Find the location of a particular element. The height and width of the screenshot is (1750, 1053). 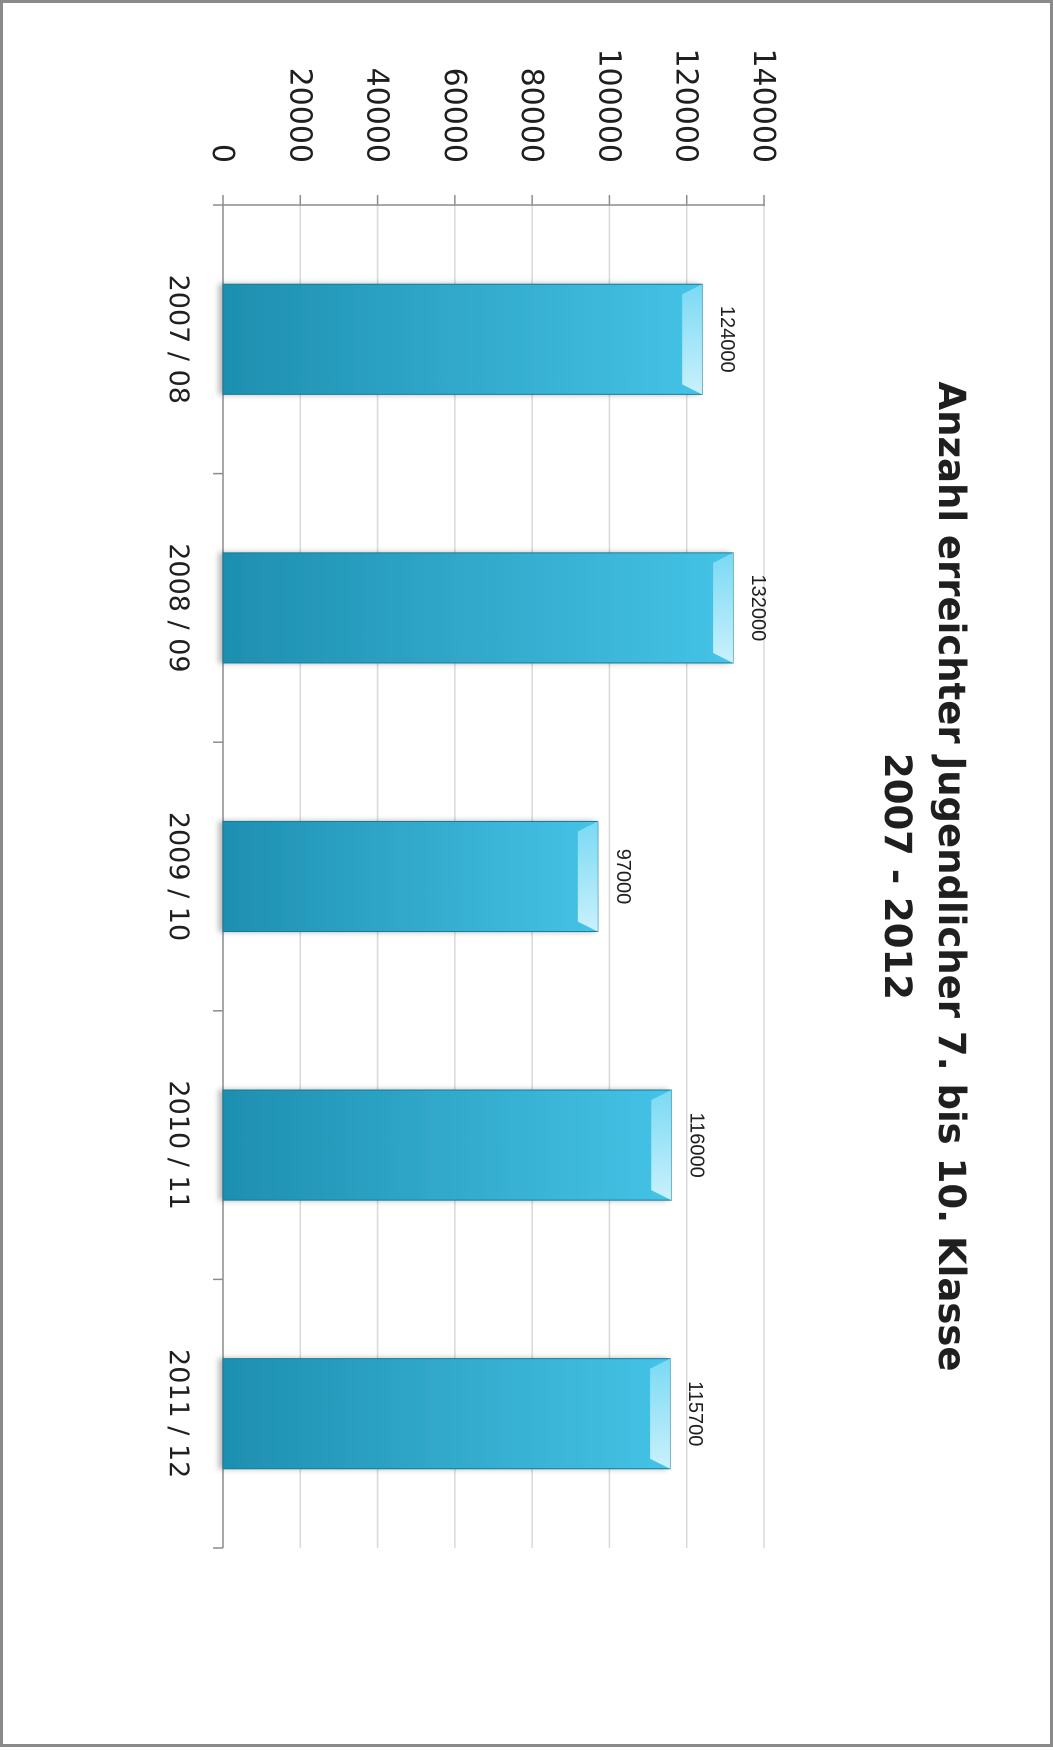

y-tick-label: 60000 is located at coordinates (454, 115).